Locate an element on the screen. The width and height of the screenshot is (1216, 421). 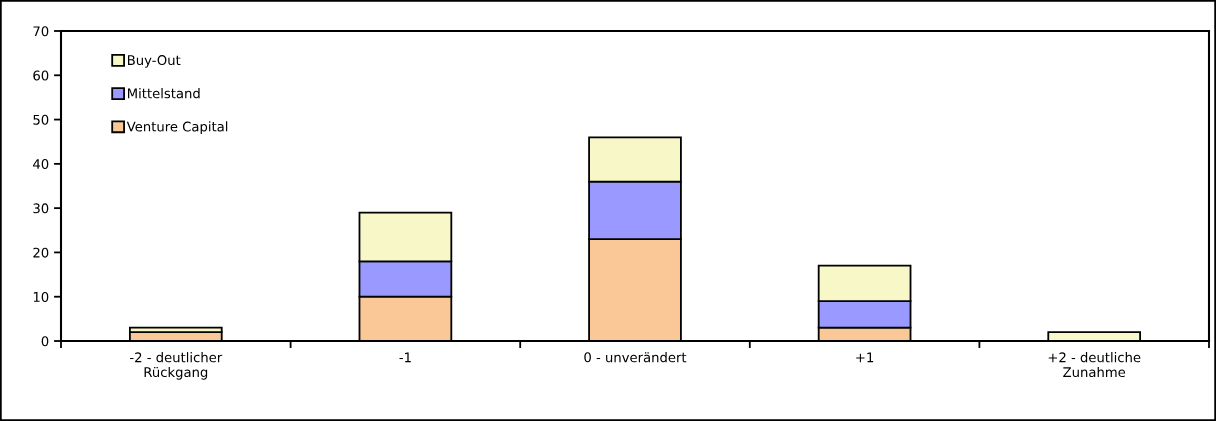
legend-label: Venture Capital is located at coordinates (177, 128).